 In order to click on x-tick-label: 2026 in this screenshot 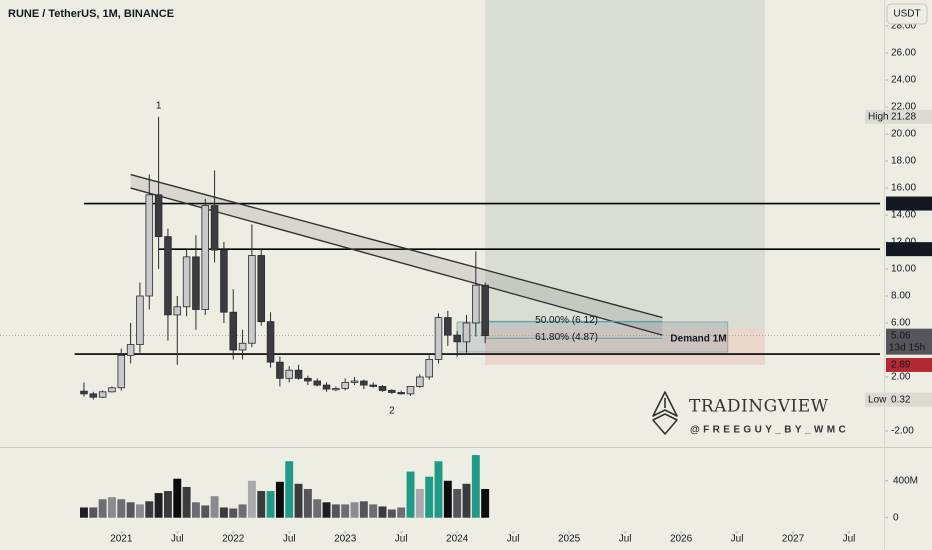, I will do `click(681, 539)`.